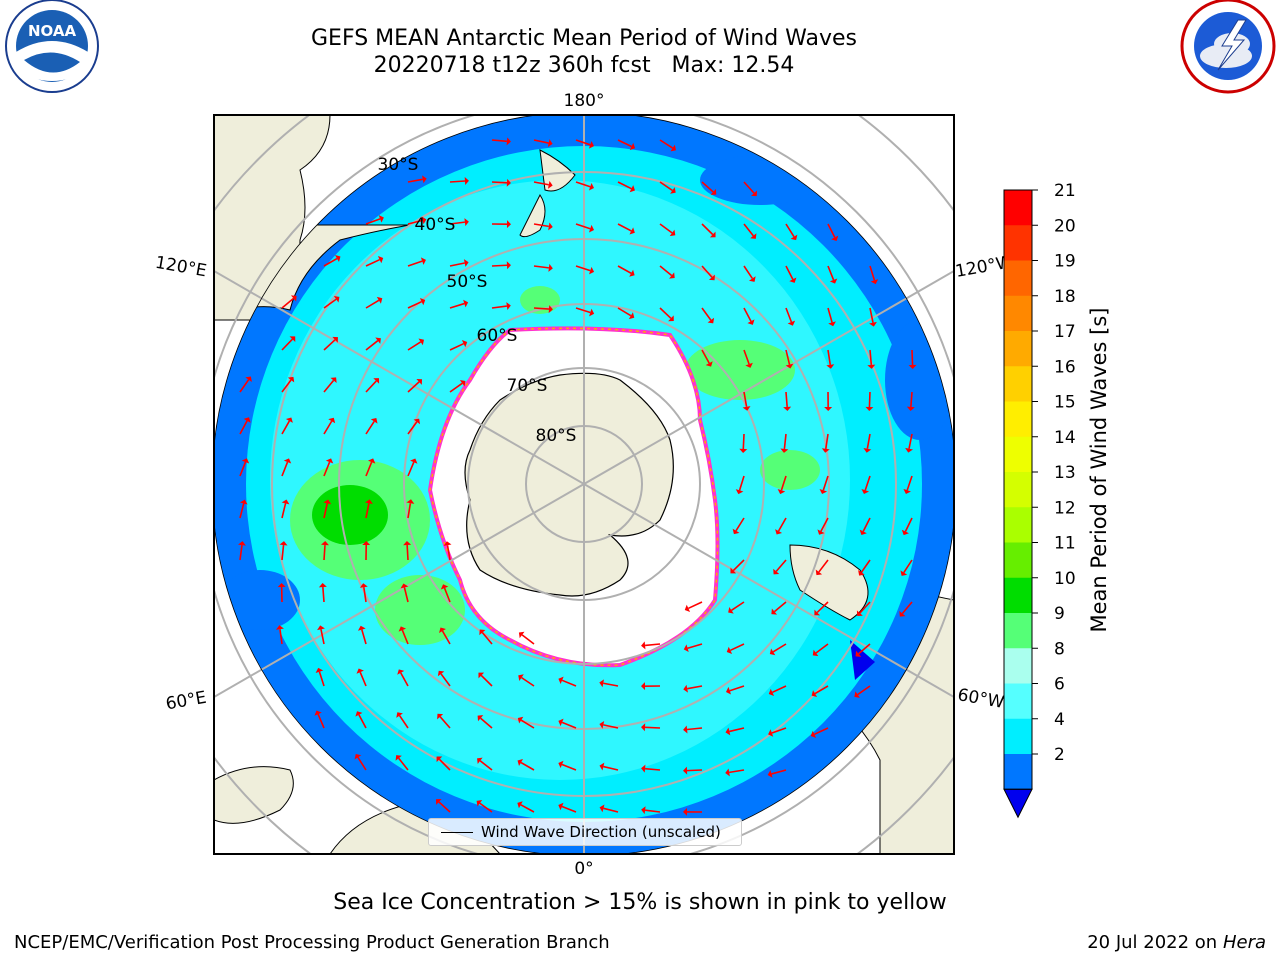 The height and width of the screenshot is (960, 1280). What do you see at coordinates (186, 701) in the screenshot?
I see `lon-label-60e: 60°E` at bounding box center [186, 701].